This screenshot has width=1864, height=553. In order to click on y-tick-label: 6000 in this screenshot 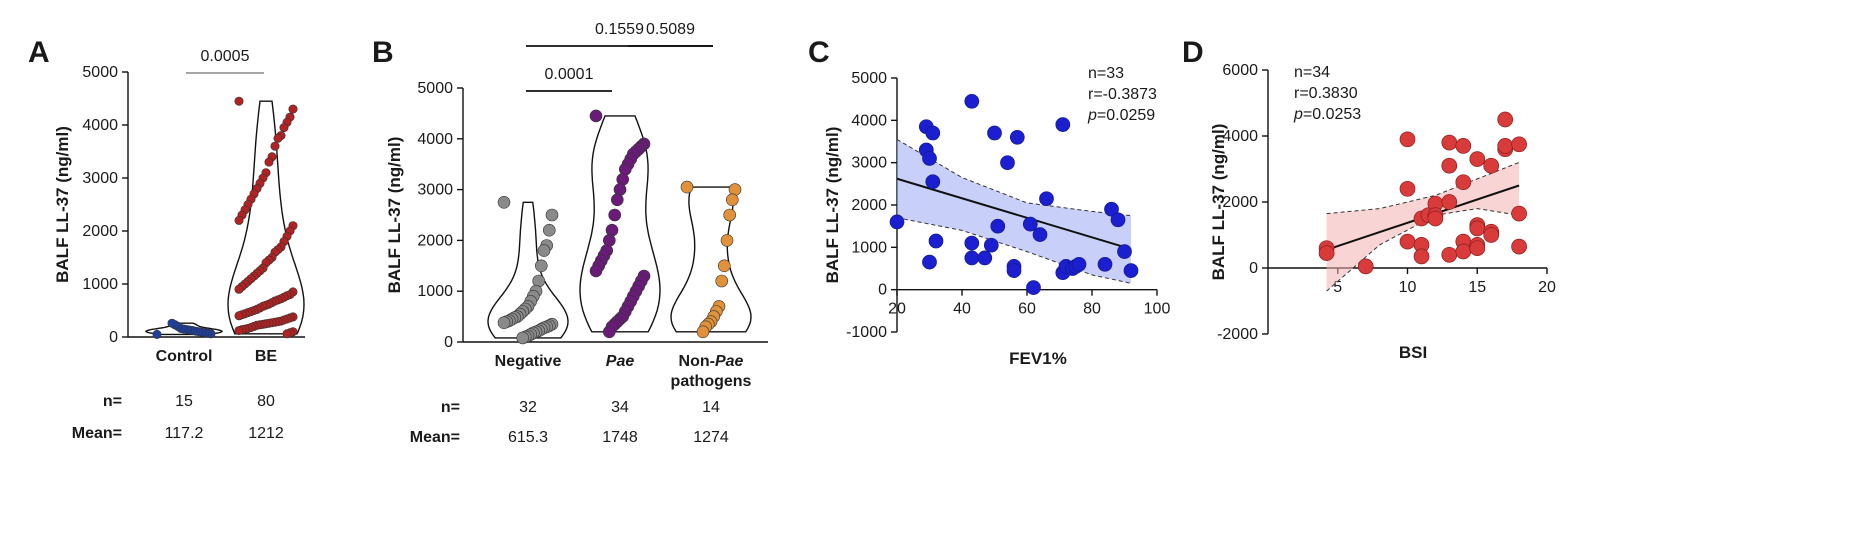, I will do `click(1240, 70)`.